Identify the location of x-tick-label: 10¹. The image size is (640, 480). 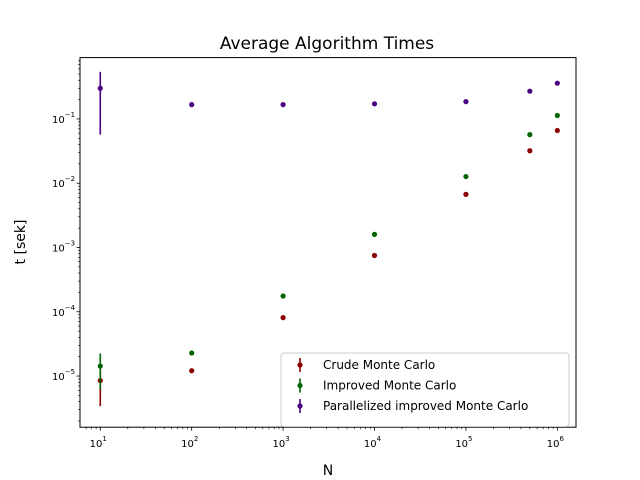
(98, 442).